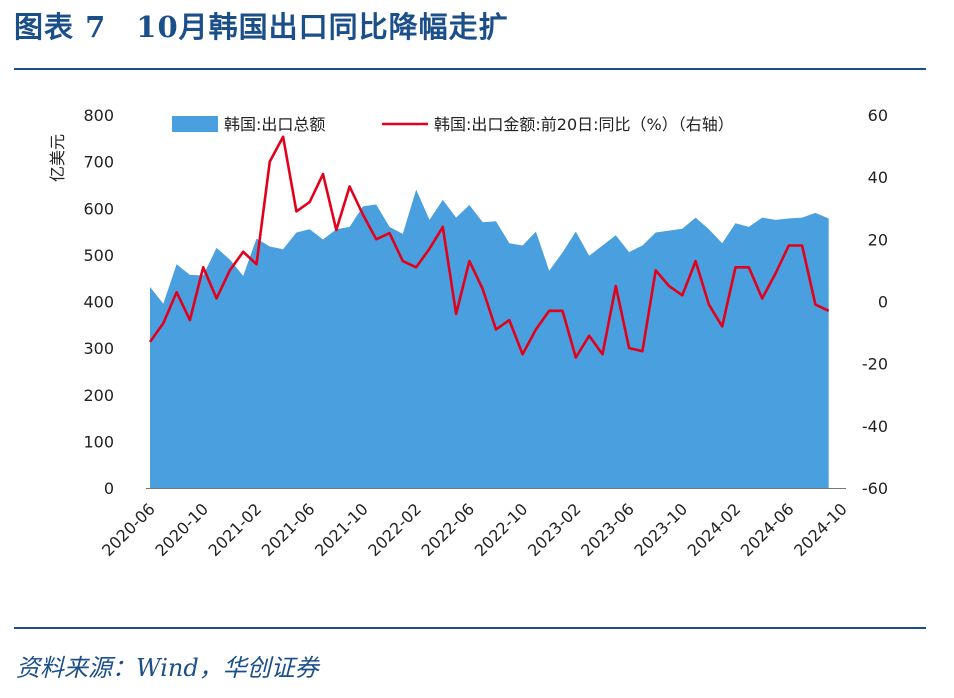 Image resolution: width=954 pixels, height=698 pixels. What do you see at coordinates (875, 426) in the screenshot?
I see `right-tick-label: -40` at bounding box center [875, 426].